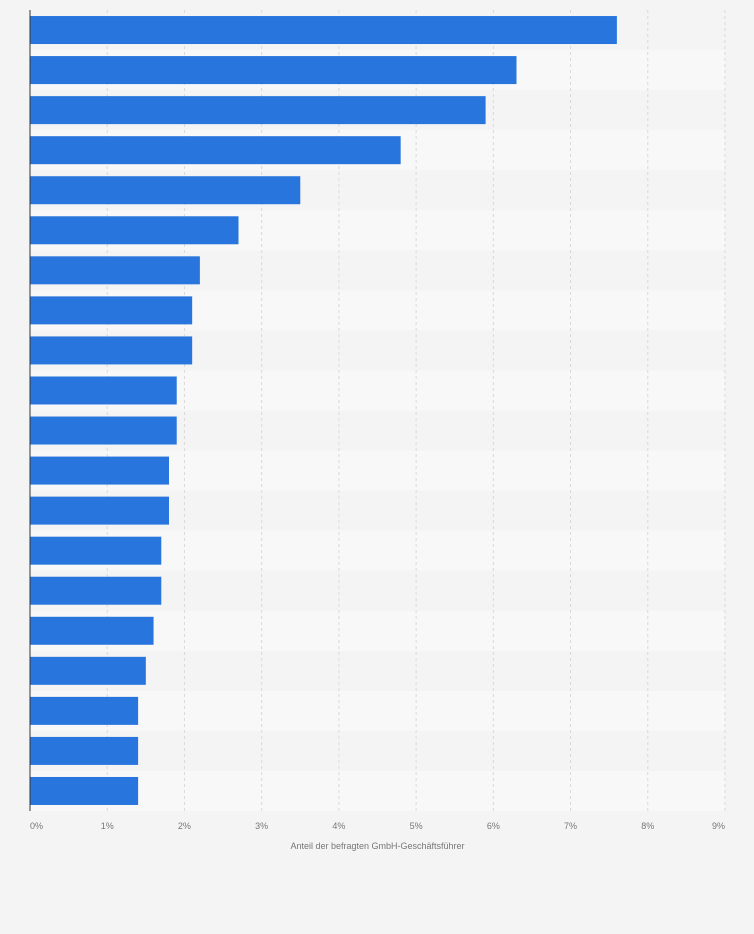 This screenshot has width=754, height=934. What do you see at coordinates (377, 826) in the screenshot?
I see `x-tick-labels: 0% 1% 2% 3% 4% 5% 6% 7% 8% 9%` at bounding box center [377, 826].